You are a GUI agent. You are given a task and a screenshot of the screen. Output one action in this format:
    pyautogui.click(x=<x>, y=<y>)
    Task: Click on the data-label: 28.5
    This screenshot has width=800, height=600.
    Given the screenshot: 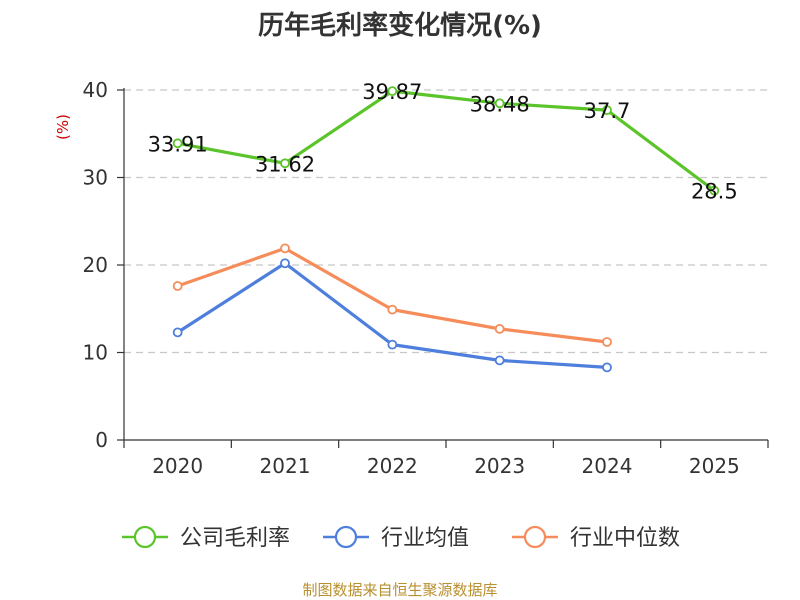 What is the action you would take?
    pyautogui.click(x=714, y=192)
    